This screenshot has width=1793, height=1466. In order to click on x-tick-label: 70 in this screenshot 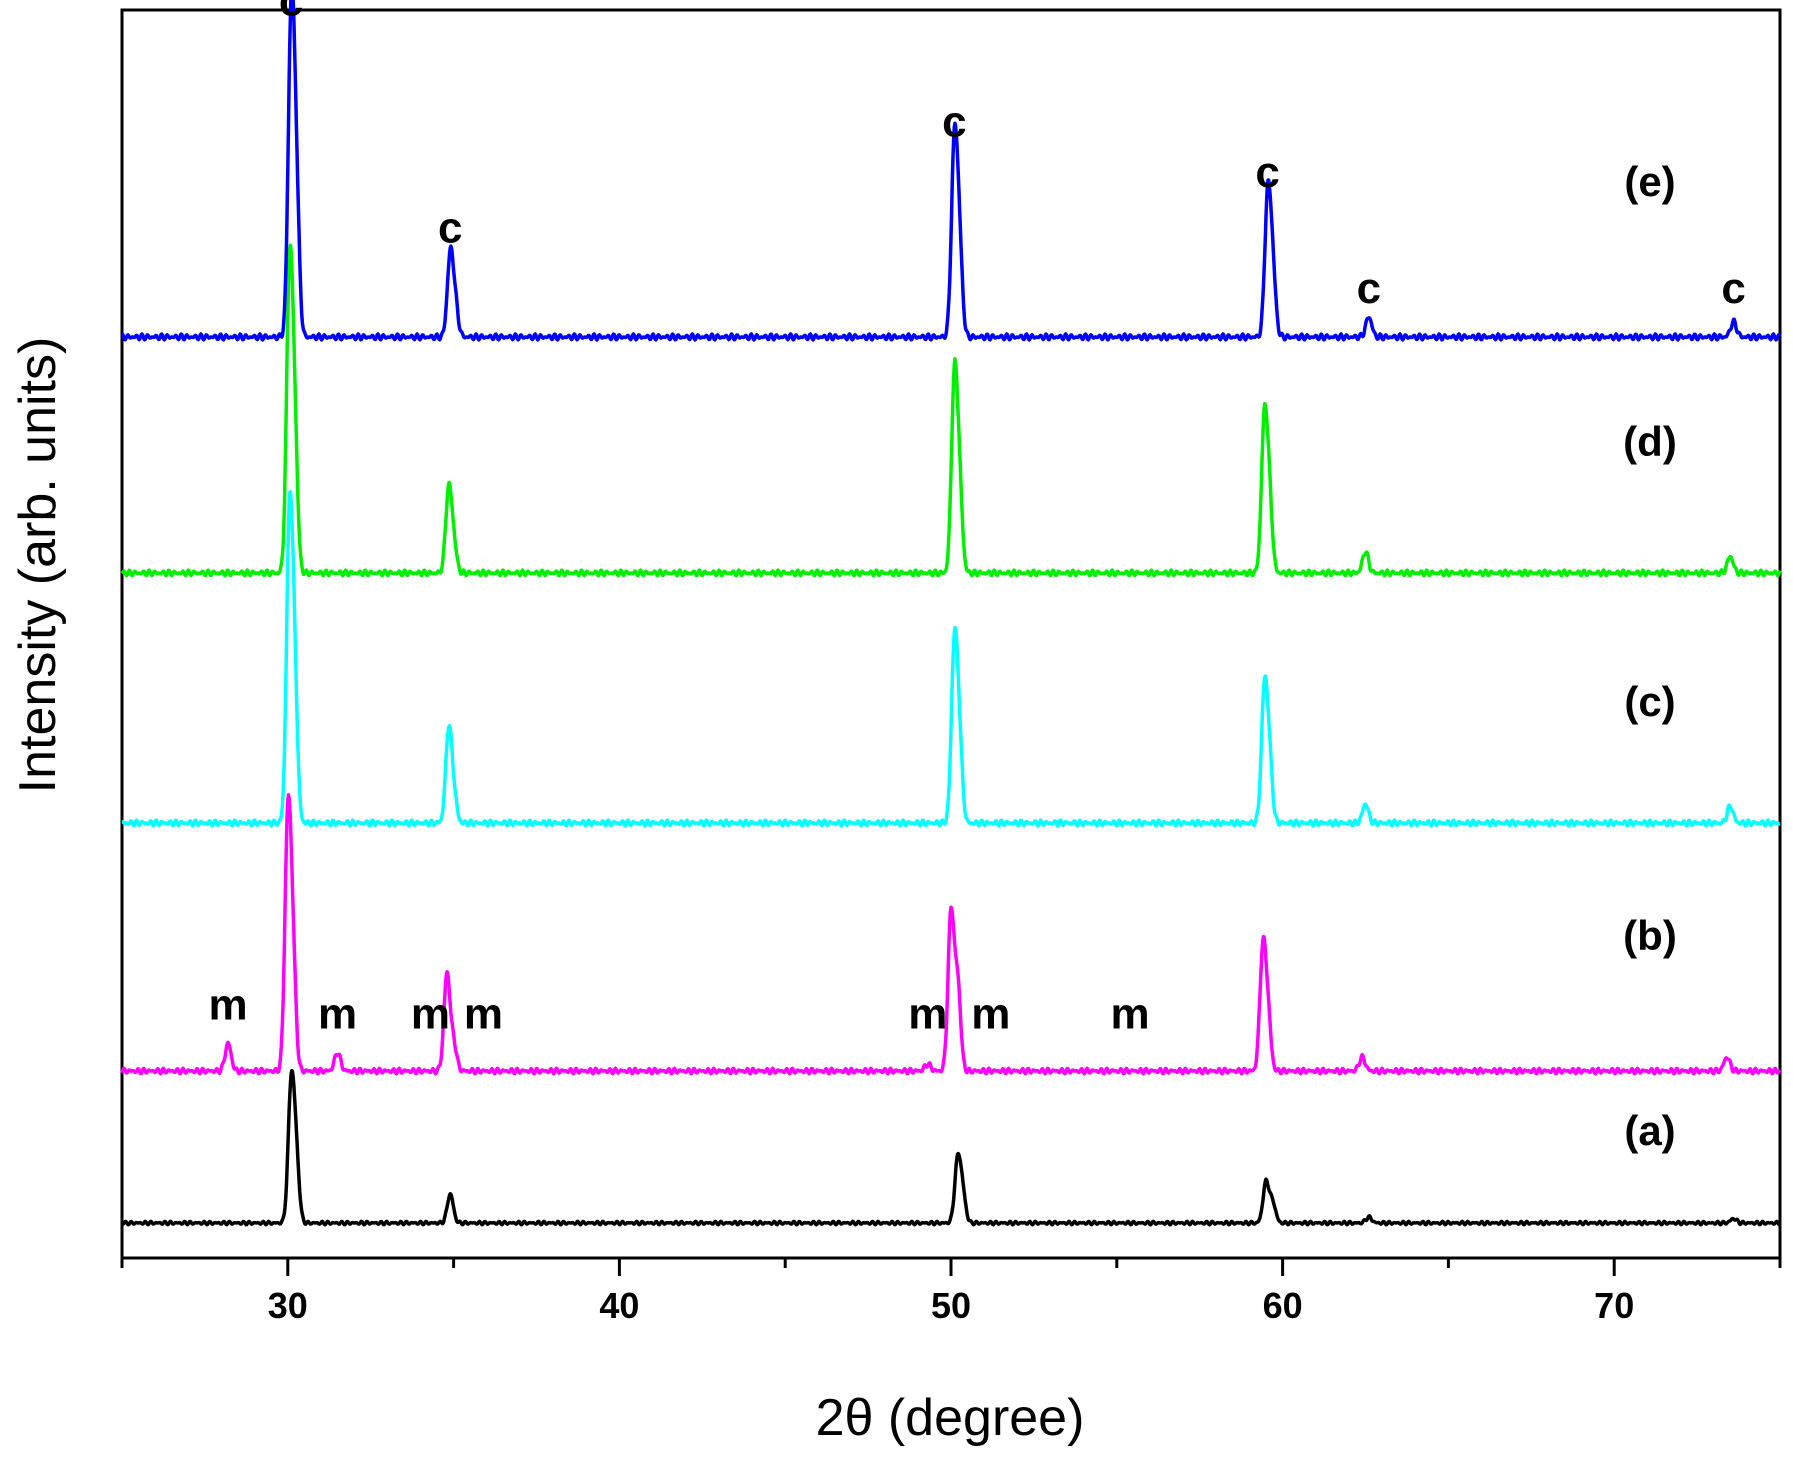, I will do `click(1614, 1305)`.